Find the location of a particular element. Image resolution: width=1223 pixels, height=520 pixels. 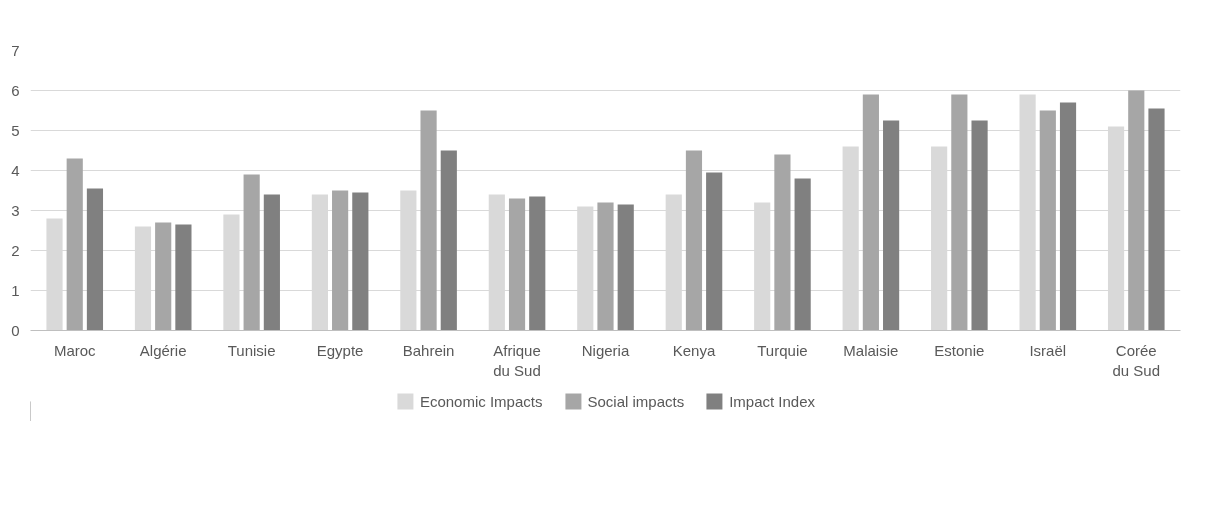

y-tick-label: 6 is located at coordinates (15, 90).